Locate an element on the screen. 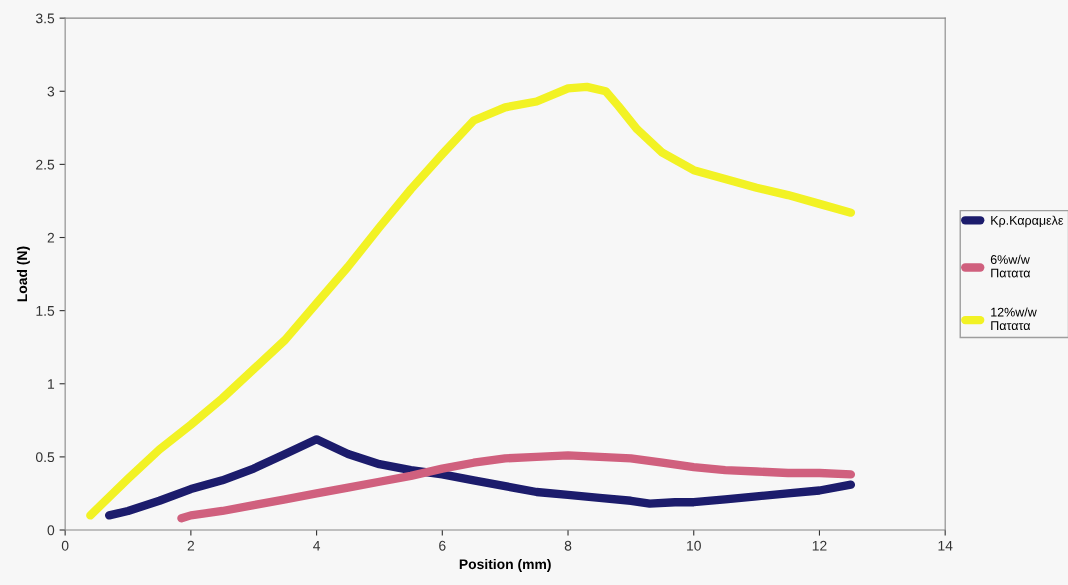 The image size is (1068, 585). y-tick-label: 3.5 is located at coordinates (45, 18).